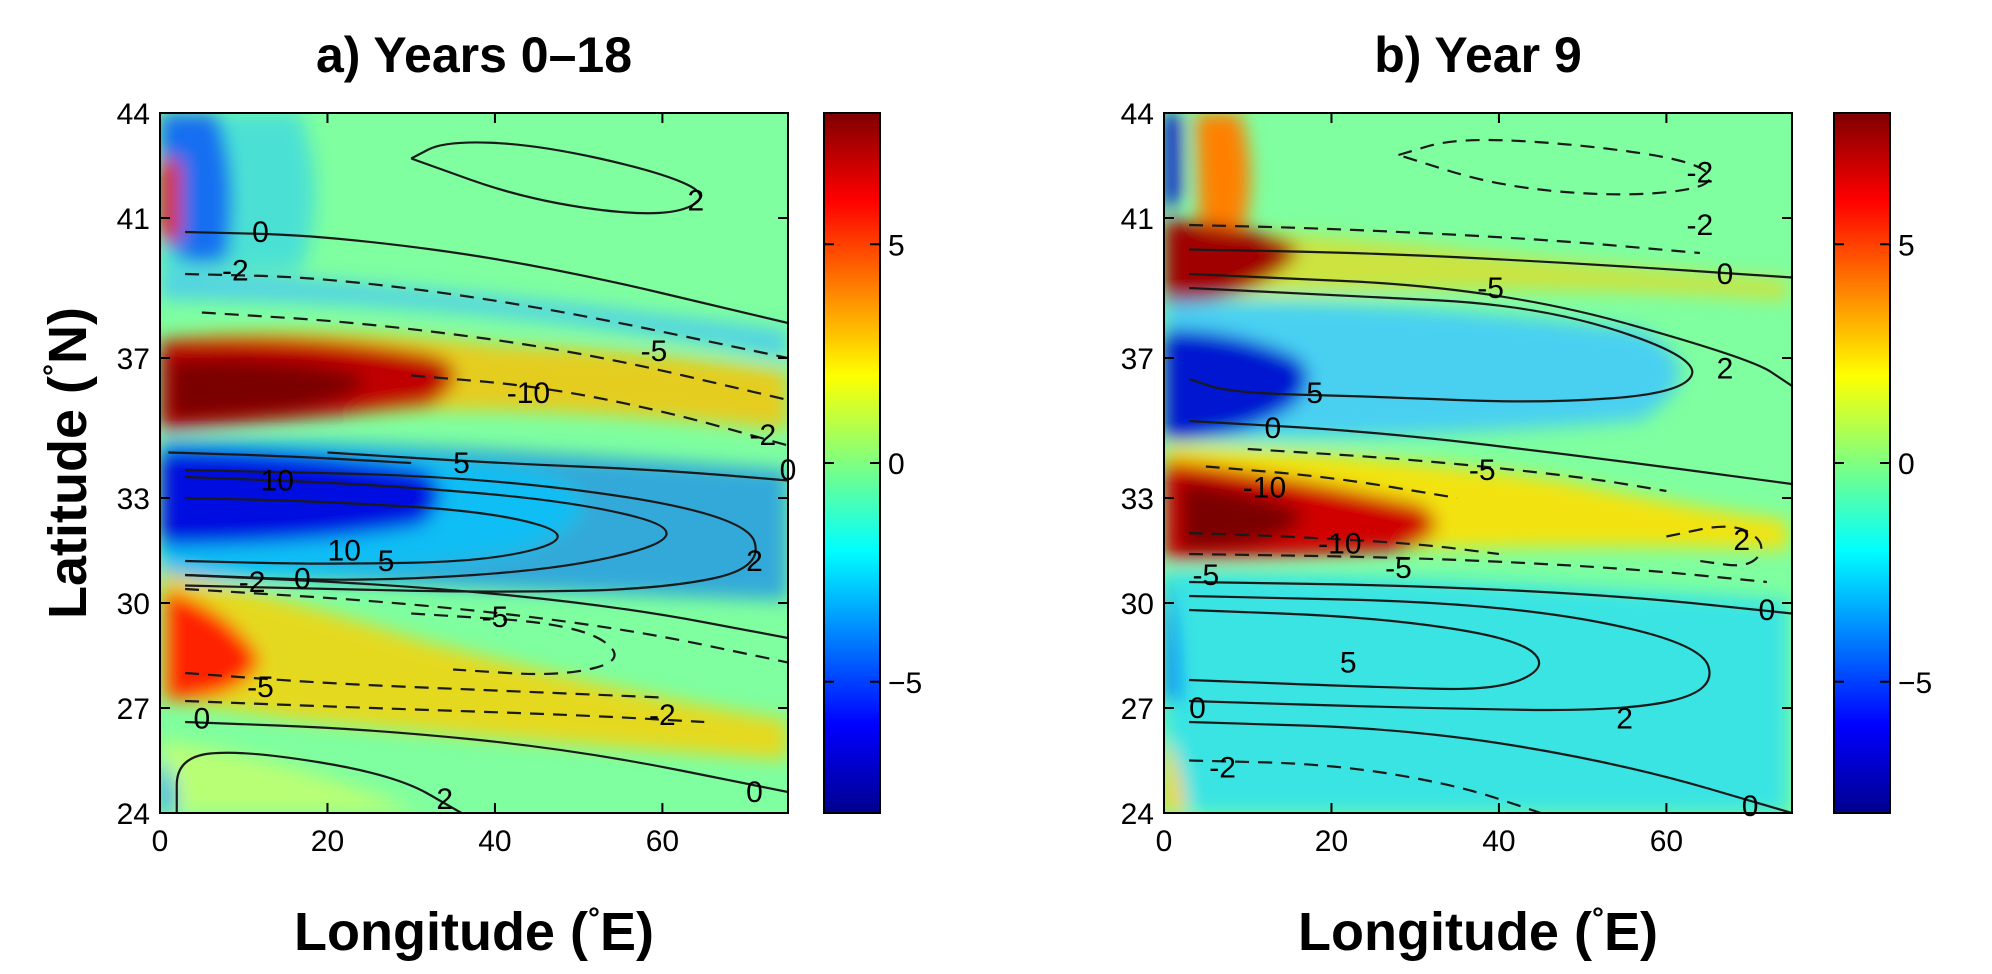 This screenshot has height=974, width=1992. Describe the element at coordinates (1478, 932) in the screenshot. I see `panel-b-x-axis-label: Longitude (°E)` at that location.